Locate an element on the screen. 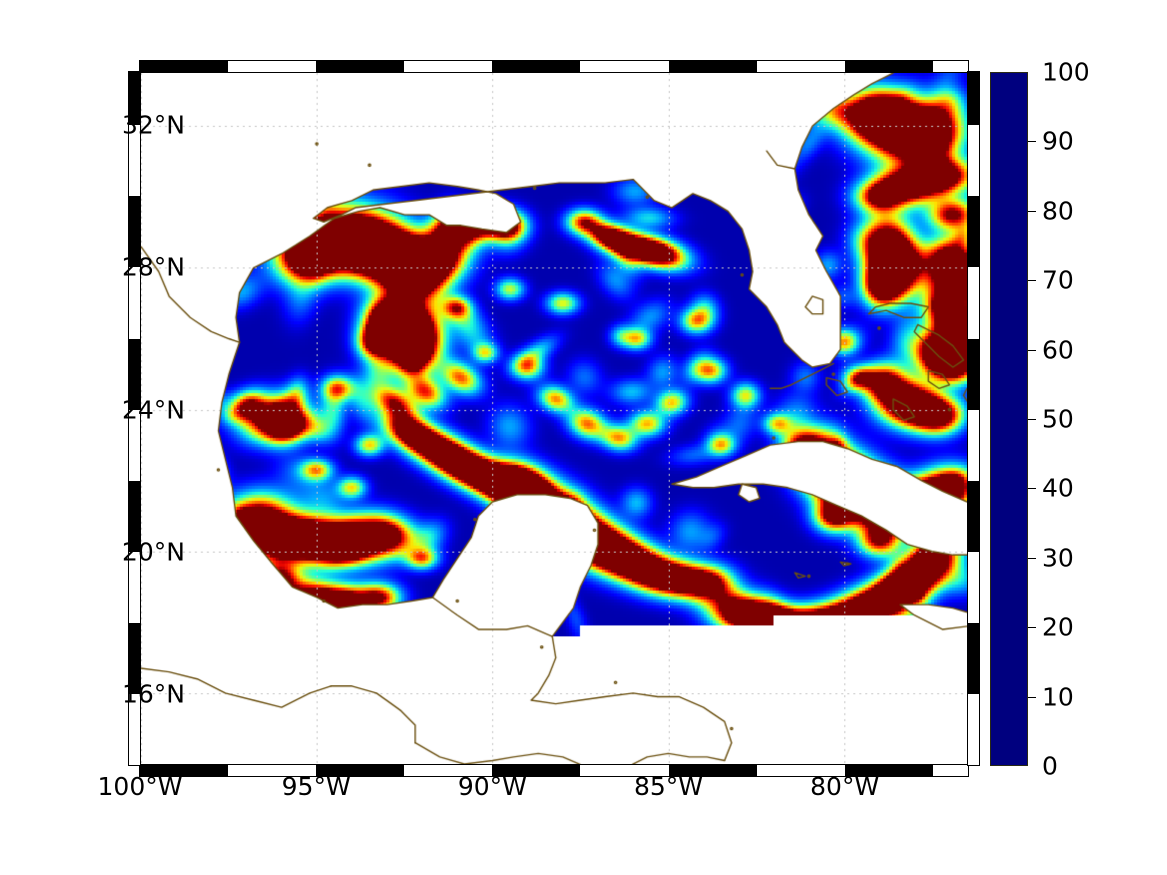 The height and width of the screenshot is (875, 1167). colorbar-tick-label-1: 10 is located at coordinates (1058, 697).